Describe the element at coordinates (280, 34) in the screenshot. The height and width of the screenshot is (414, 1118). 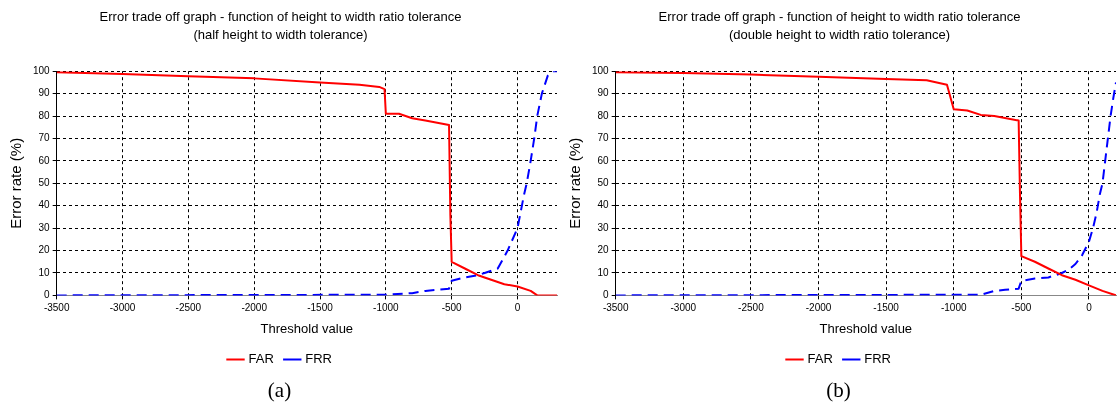
I see `chart-subtitle: (half height to width tolerance)` at that location.